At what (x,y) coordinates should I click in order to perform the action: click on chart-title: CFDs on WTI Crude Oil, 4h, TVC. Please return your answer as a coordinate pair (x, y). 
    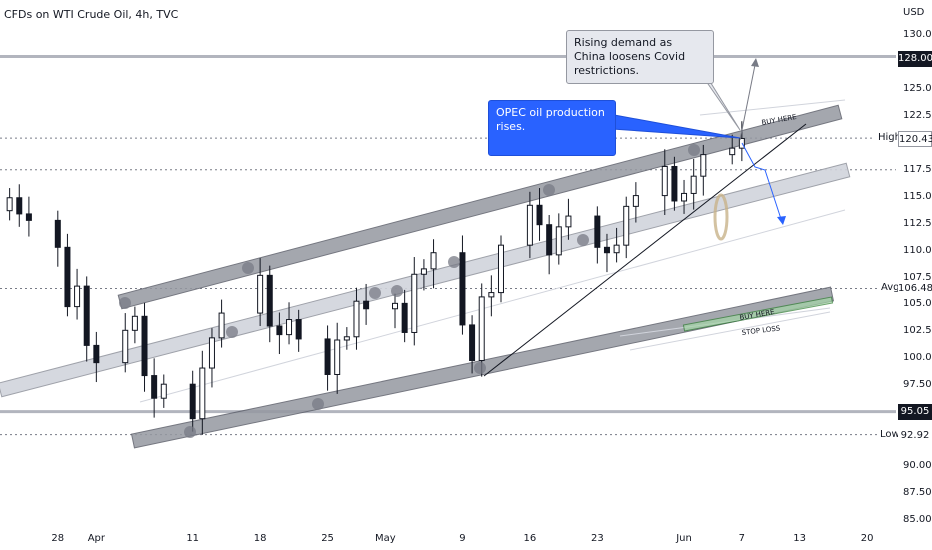
    Looking at the image, I should click on (91, 14).